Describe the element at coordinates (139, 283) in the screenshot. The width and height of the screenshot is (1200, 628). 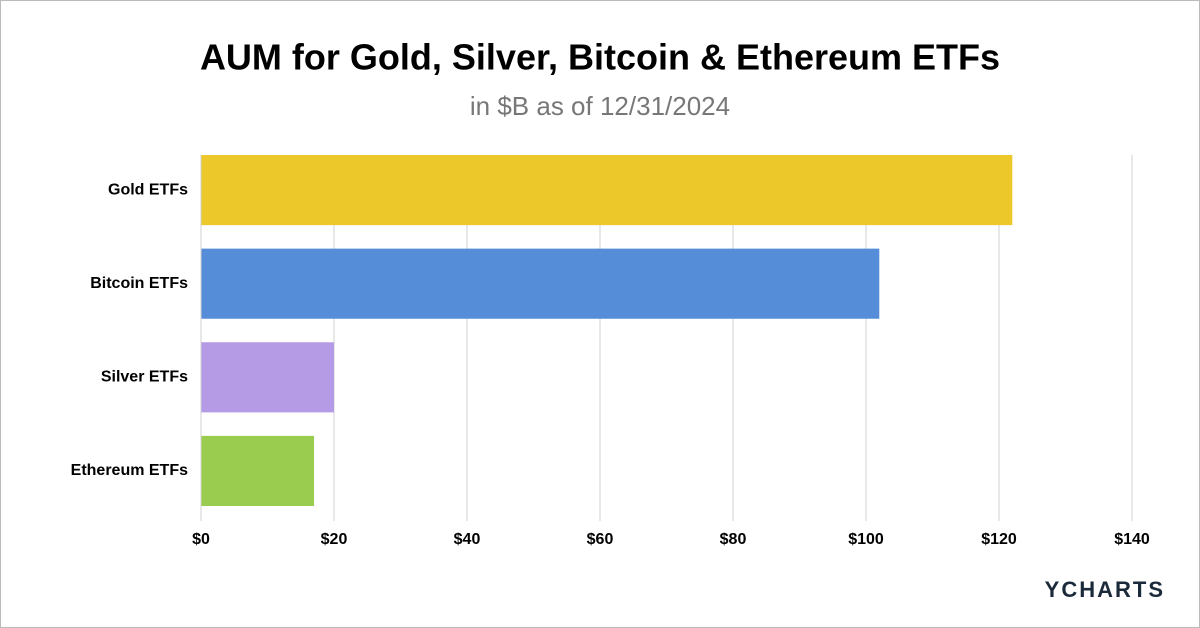
I see `y-tick-label: Bitcoin ETFs` at that location.